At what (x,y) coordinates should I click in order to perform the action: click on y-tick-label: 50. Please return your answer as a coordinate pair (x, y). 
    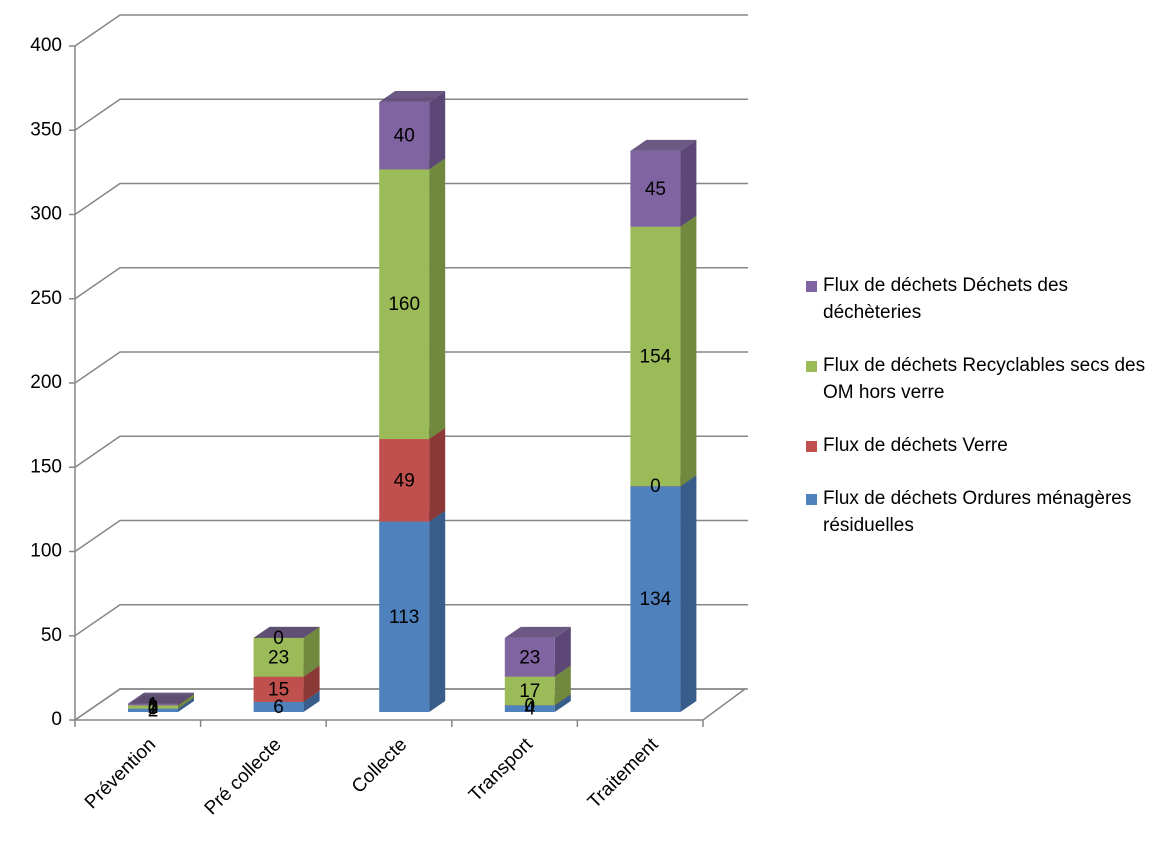
    Looking at the image, I should click on (51, 635).